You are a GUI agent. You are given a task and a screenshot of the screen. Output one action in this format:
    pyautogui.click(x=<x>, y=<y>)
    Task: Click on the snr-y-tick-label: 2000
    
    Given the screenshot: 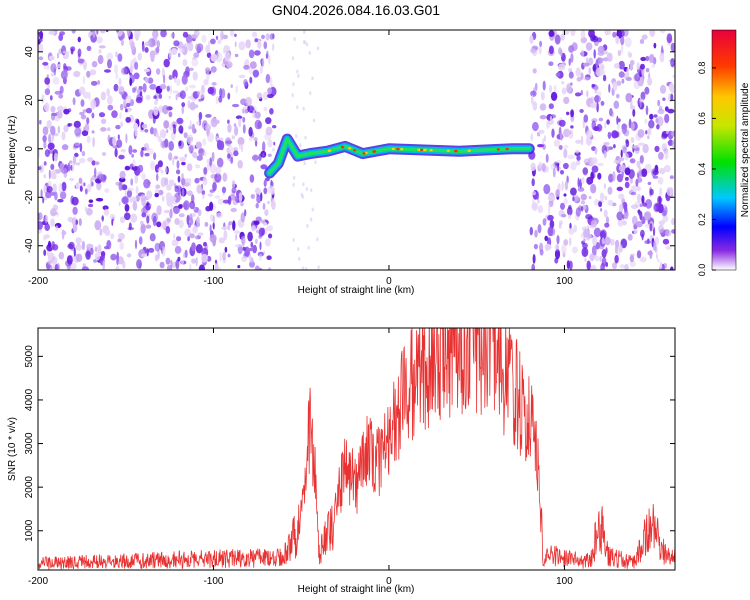 What is the action you would take?
    pyautogui.click(x=29, y=487)
    